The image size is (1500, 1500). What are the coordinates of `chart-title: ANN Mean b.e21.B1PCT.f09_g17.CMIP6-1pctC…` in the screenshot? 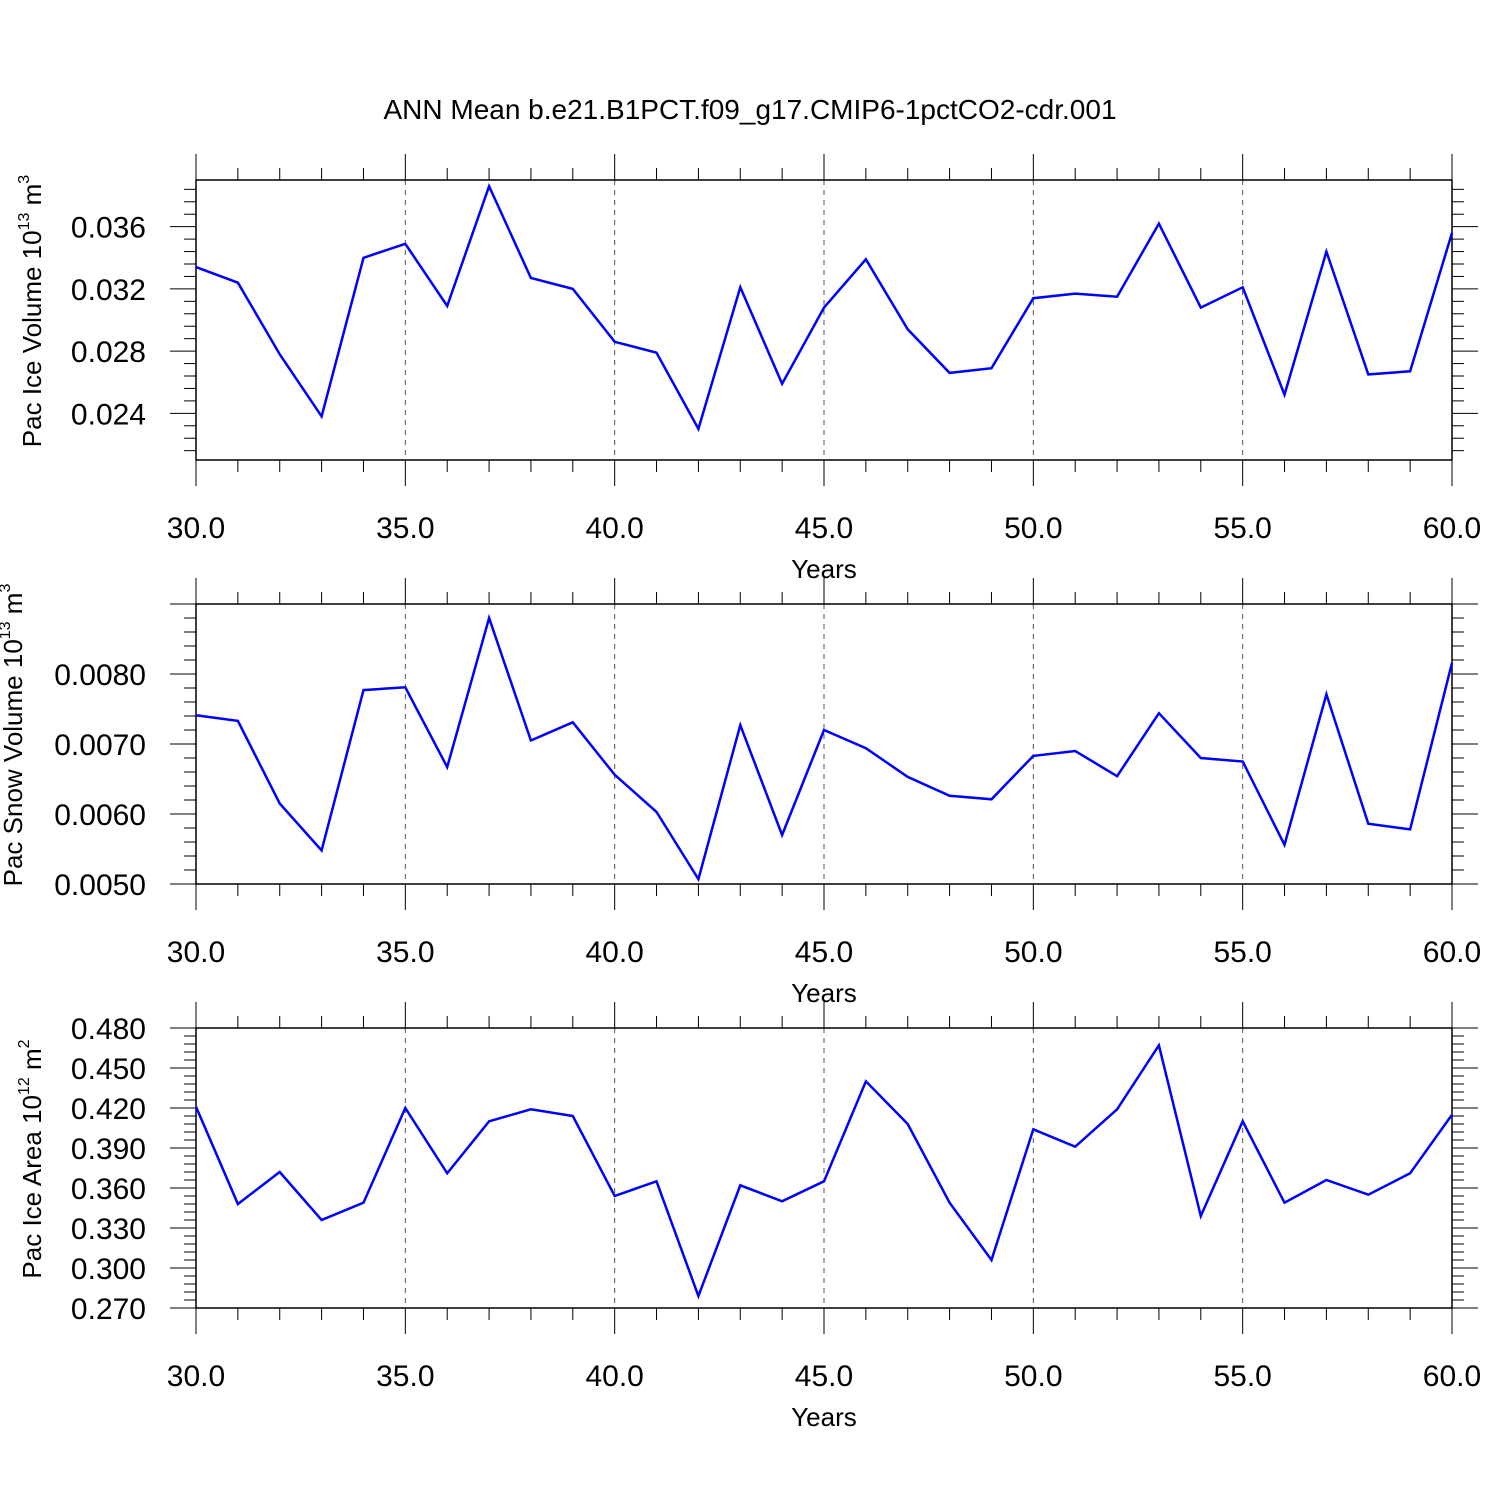 It's located at (749, 109).